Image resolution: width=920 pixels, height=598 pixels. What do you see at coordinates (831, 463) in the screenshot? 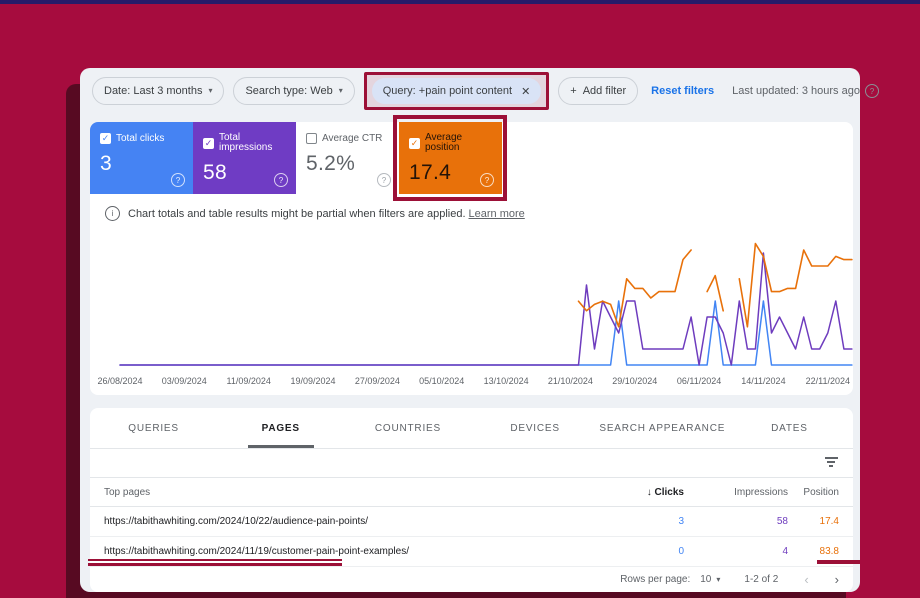
I see `filter-icon` at bounding box center [831, 463].